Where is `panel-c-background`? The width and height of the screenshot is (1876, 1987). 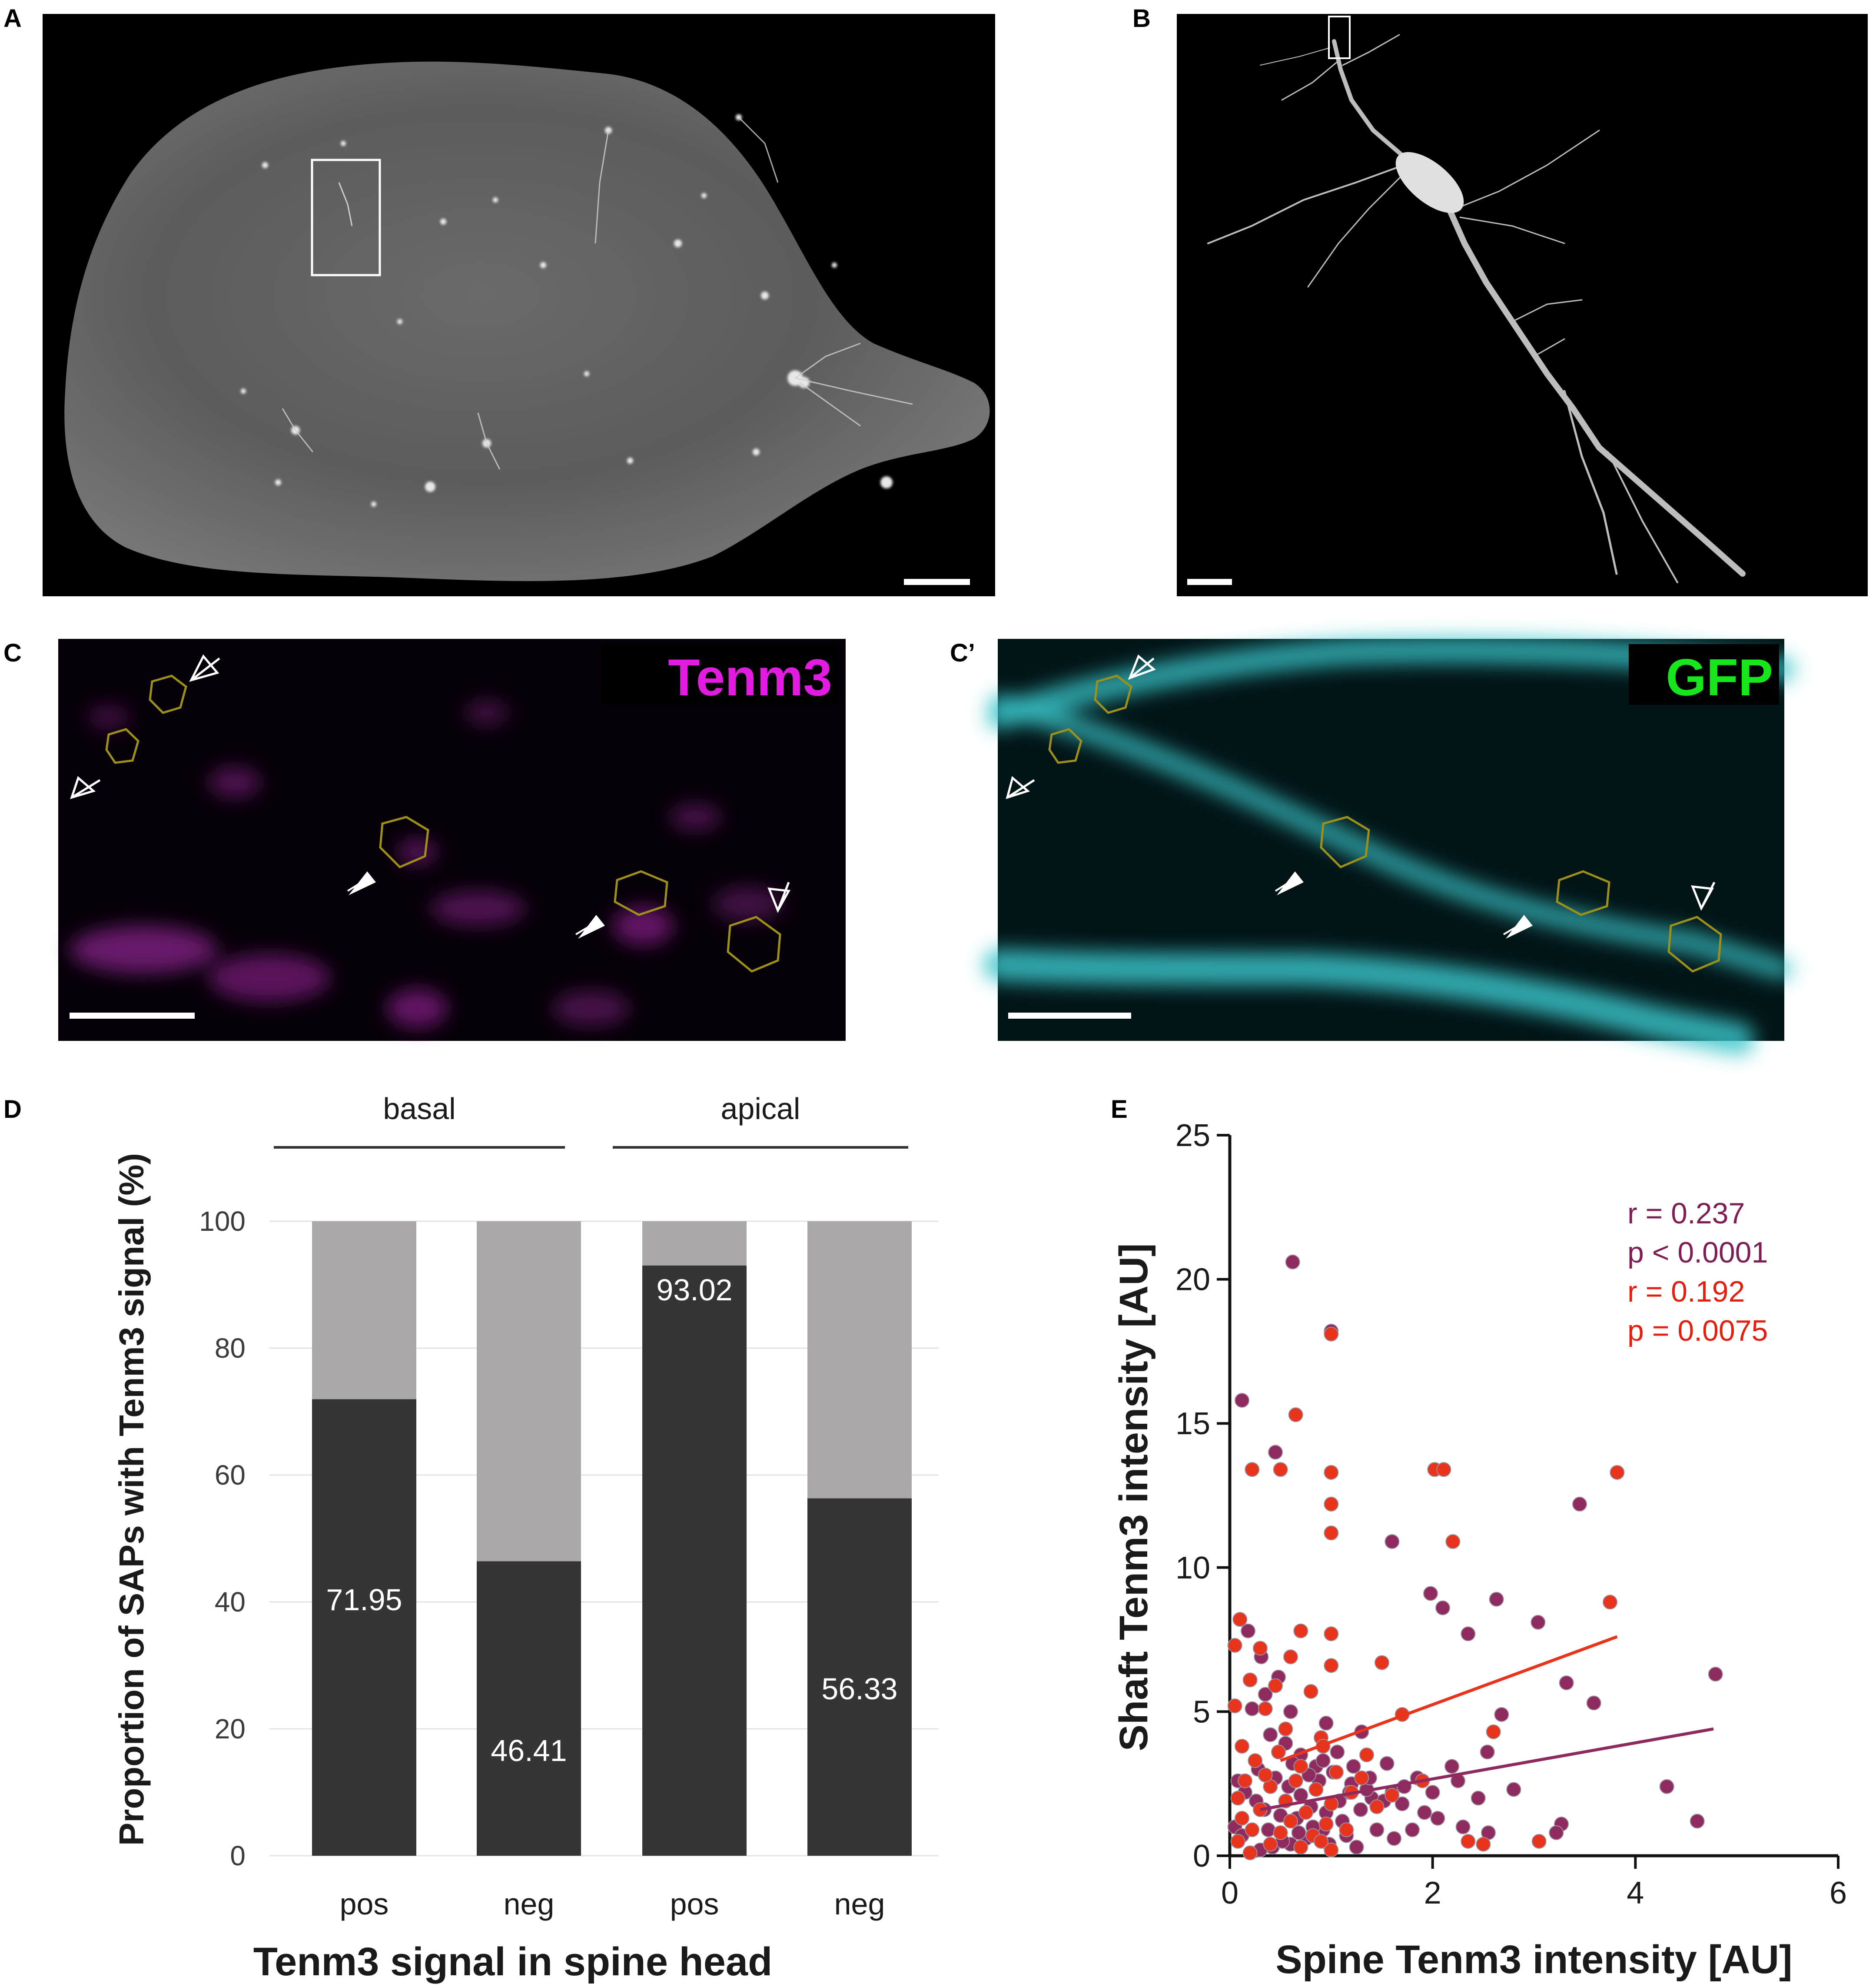
panel-c-background is located at coordinates (452, 840).